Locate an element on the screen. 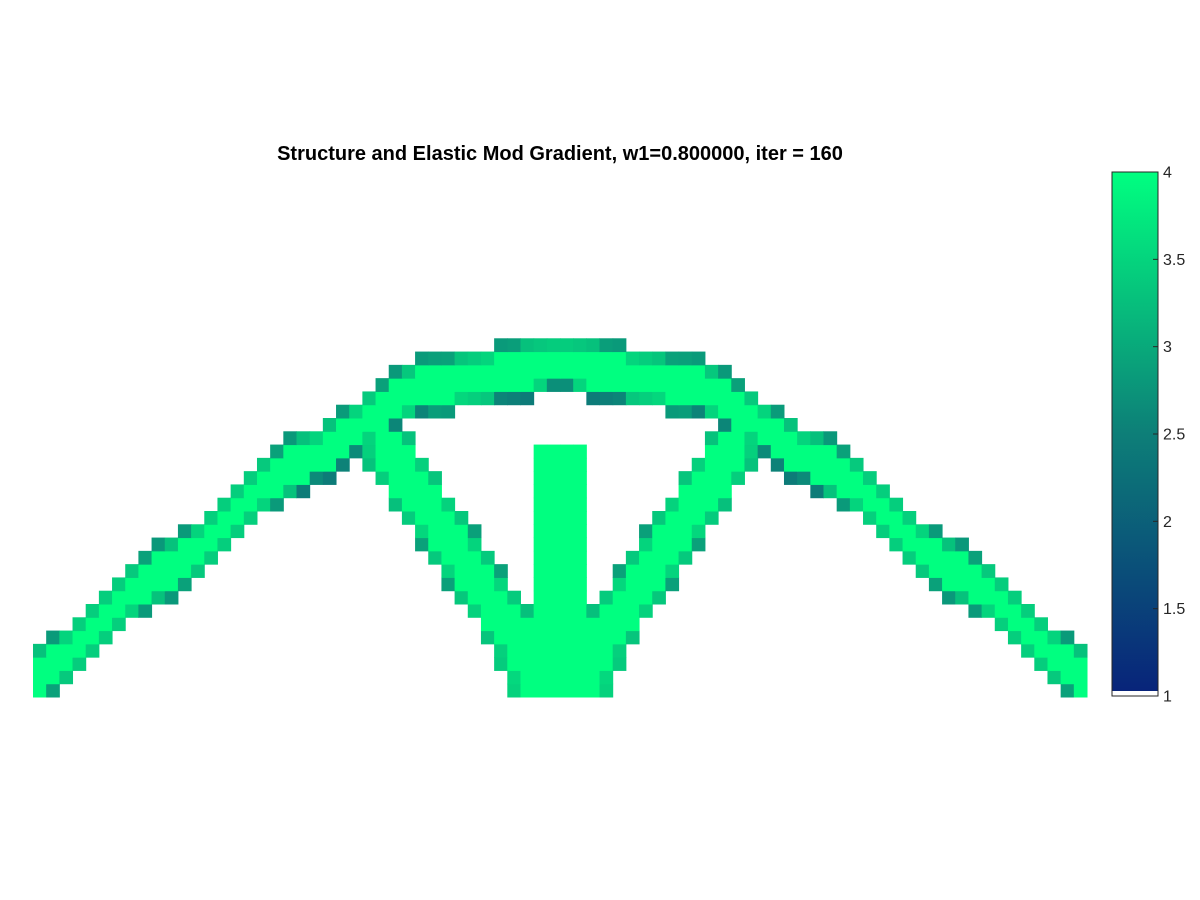 The height and width of the screenshot is (900, 1200). colorbar-tick-label: 3.5 is located at coordinates (1174, 260).